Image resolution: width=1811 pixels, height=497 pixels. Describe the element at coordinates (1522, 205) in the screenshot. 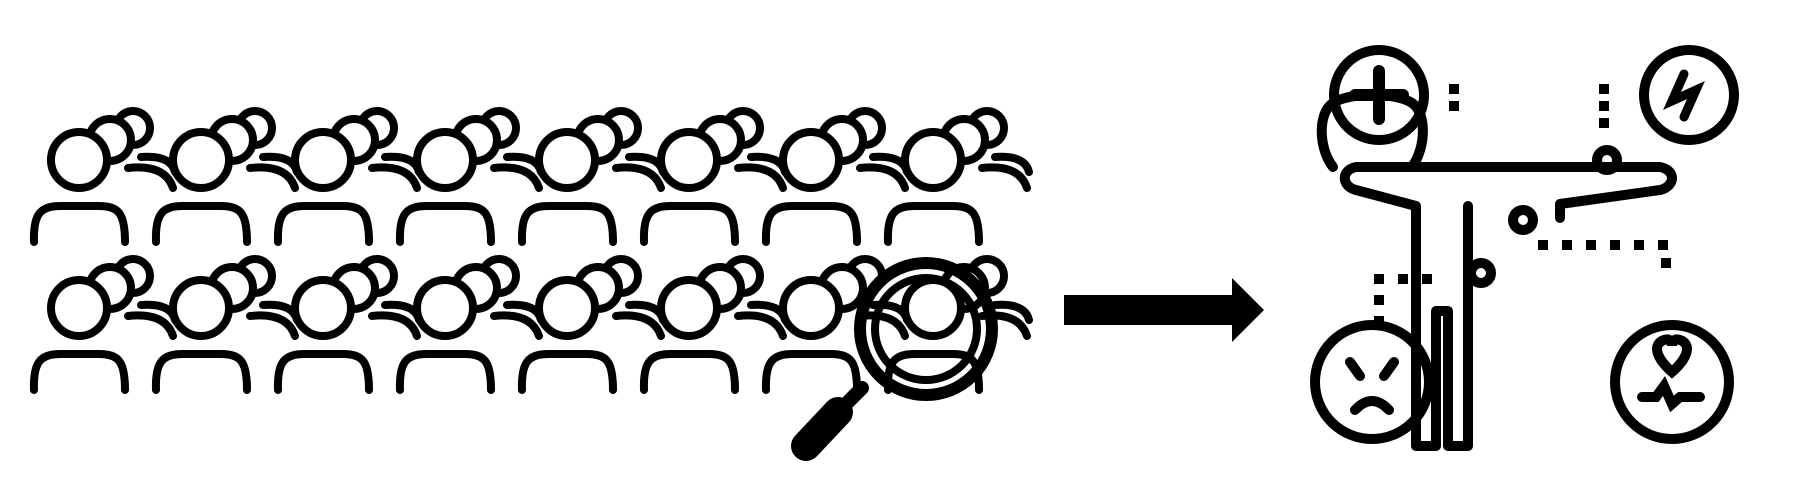

I see `connector-dots` at that location.